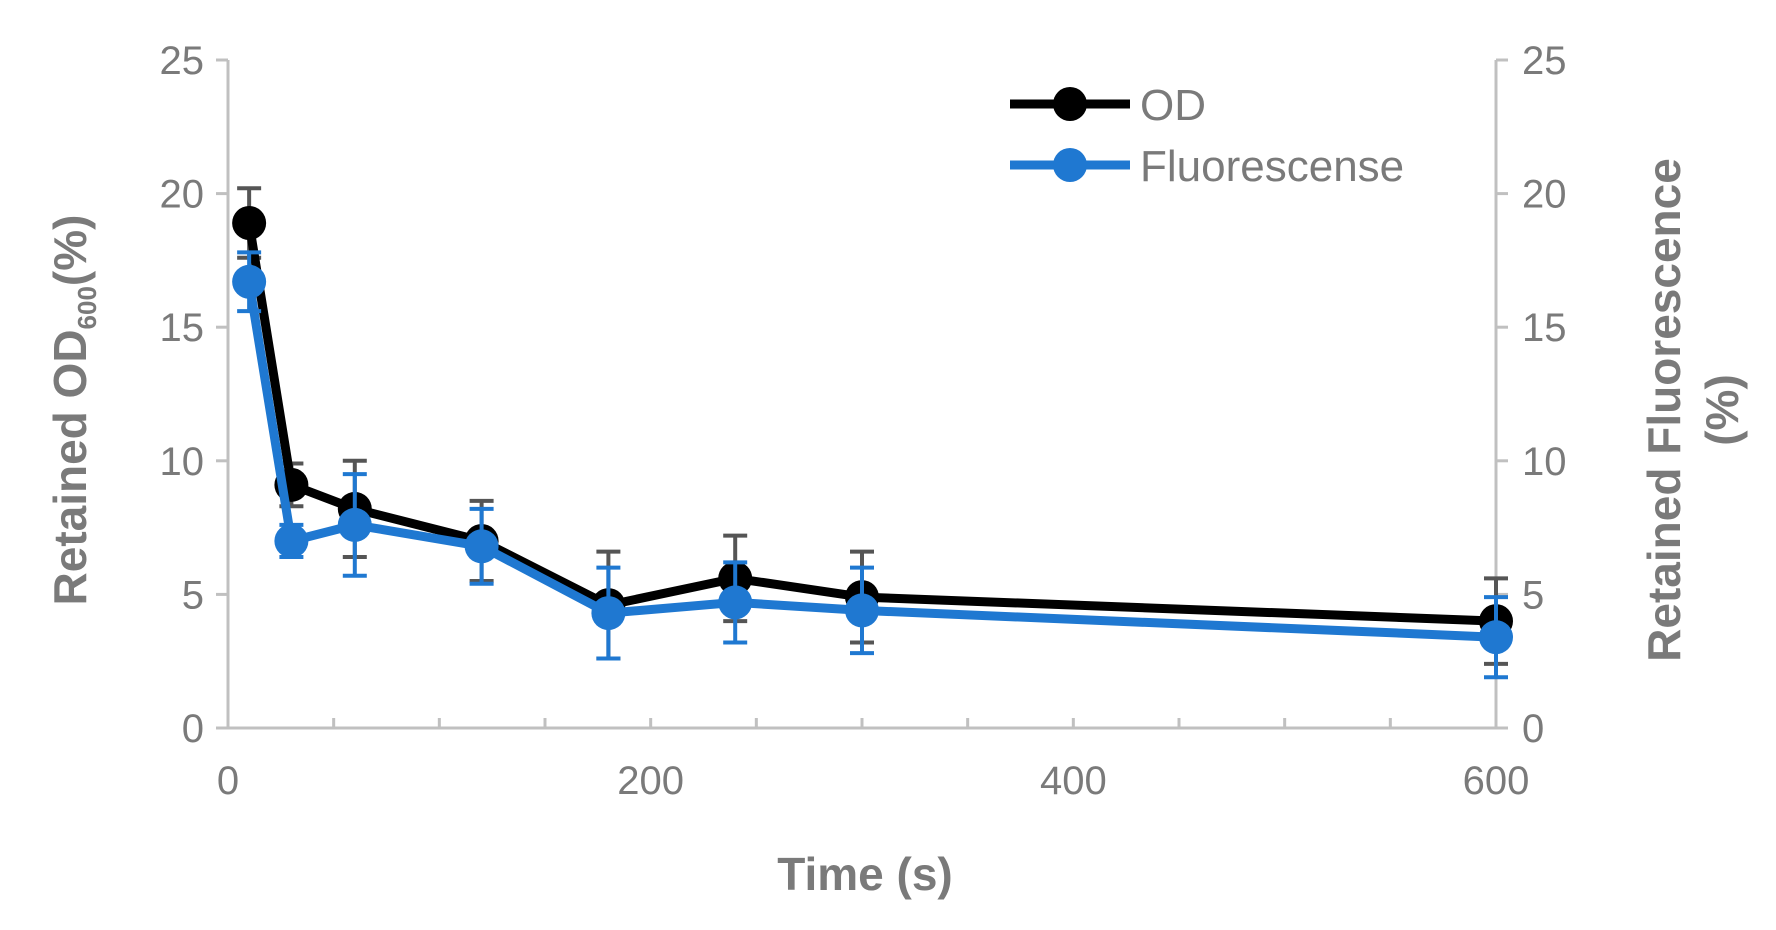 The height and width of the screenshot is (930, 1776). What do you see at coordinates (1544, 328) in the screenshot?
I see `y-tick-label-right: 15` at bounding box center [1544, 328].